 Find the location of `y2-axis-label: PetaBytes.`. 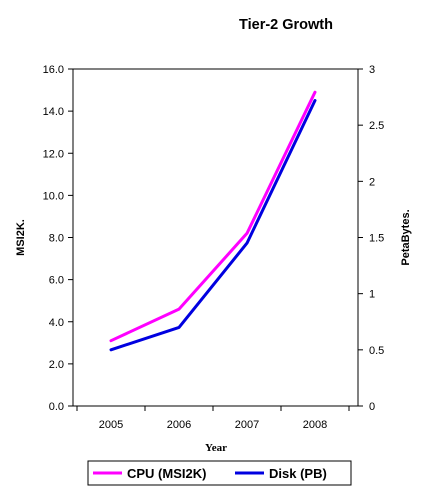

y2-axis-label: PetaBytes. is located at coordinates (406, 237).